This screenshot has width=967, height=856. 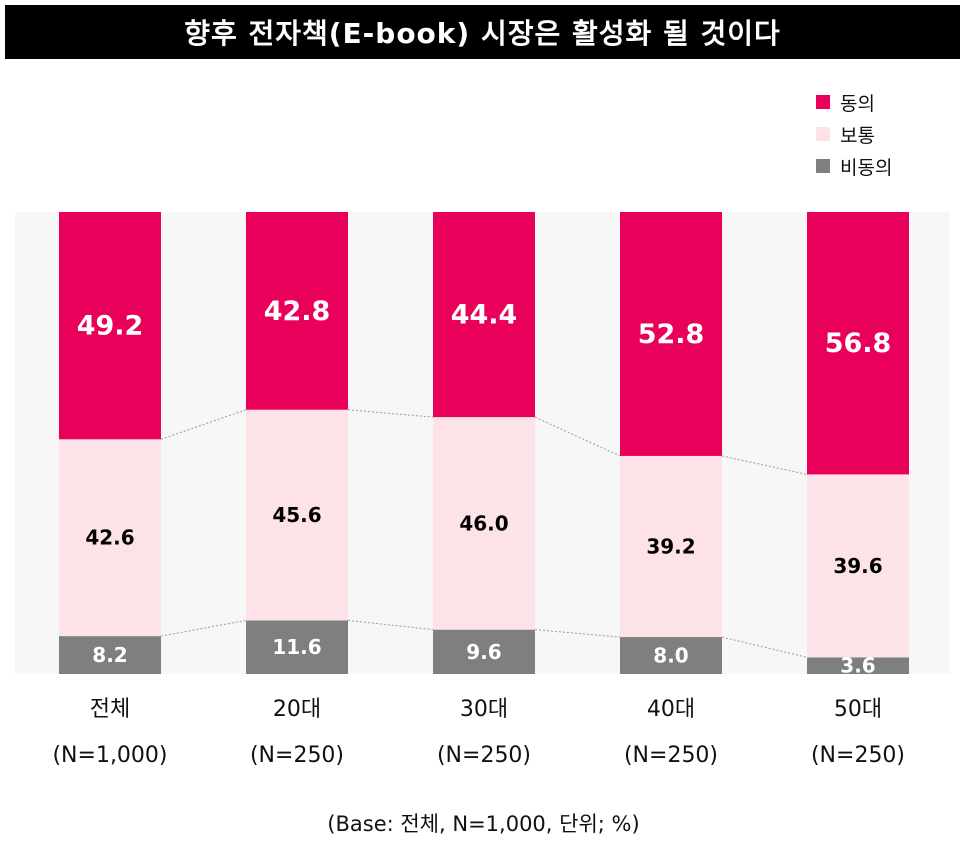 I want to click on data-label: 9.6, so click(x=483, y=652).